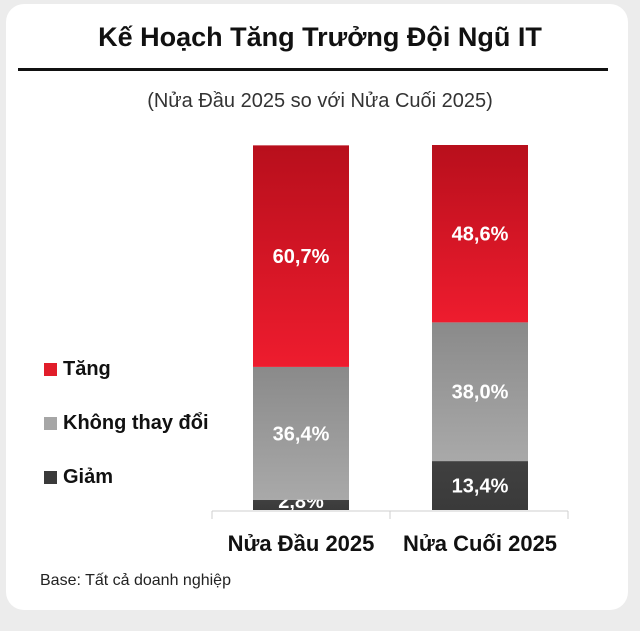  Describe the element at coordinates (320, 37) in the screenshot. I see `chart-title: Kế Hoạch Tăng Trưởng Đội Ngũ IT` at that location.